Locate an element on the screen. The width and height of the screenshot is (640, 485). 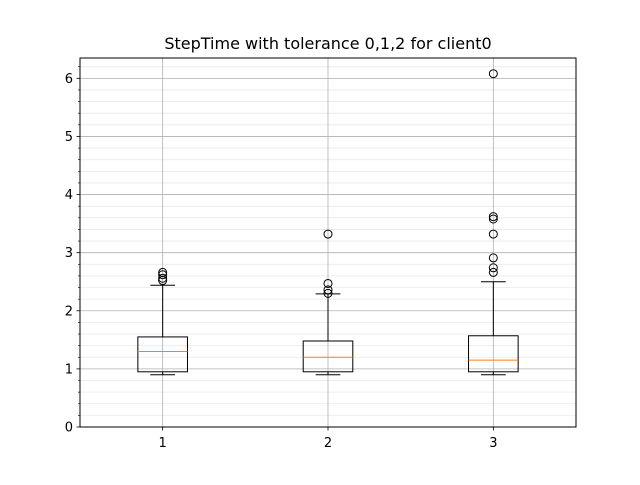
x-tick-label: 1 is located at coordinates (163, 443).